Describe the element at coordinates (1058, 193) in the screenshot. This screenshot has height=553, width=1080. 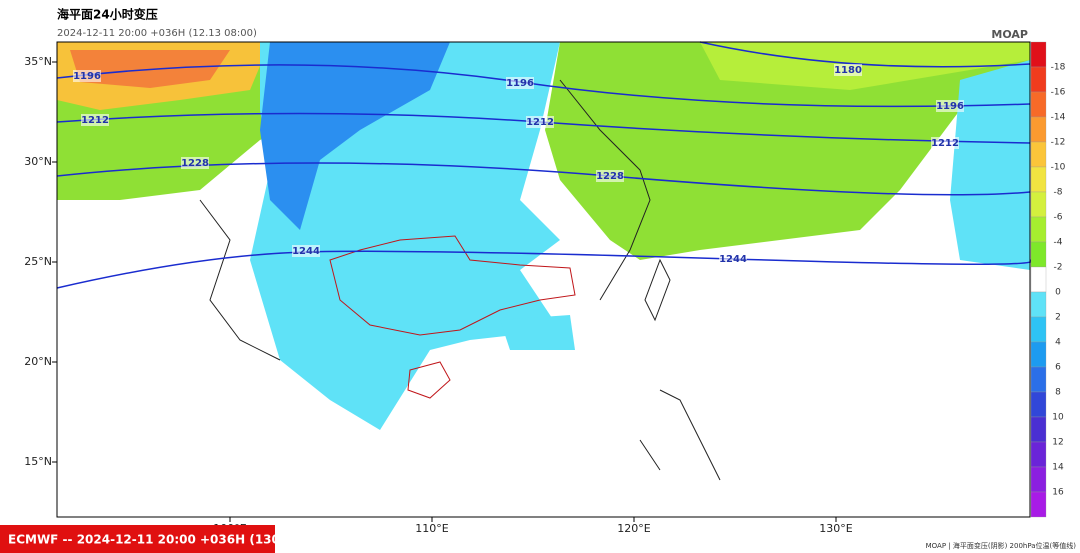
I see `colorbar-label: -8` at that location.